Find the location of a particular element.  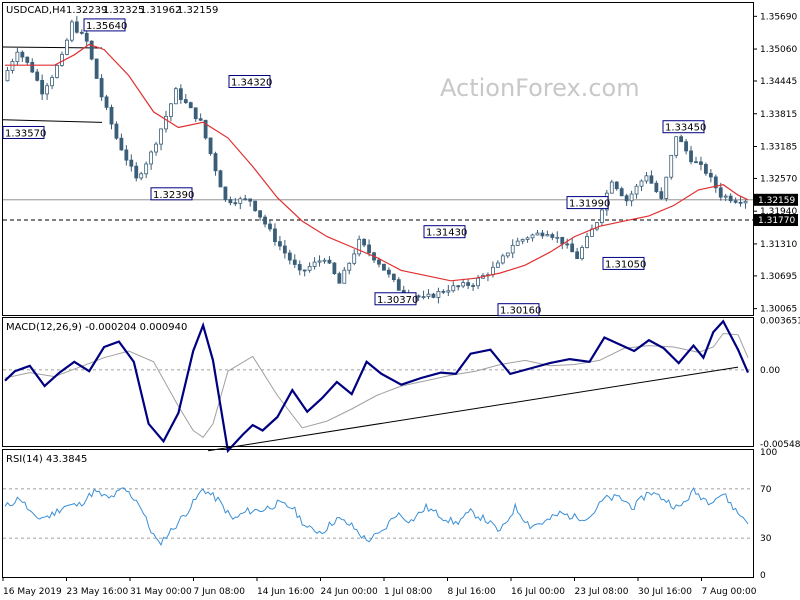

price-annotation-label: 1.30370 is located at coordinates (397, 300).